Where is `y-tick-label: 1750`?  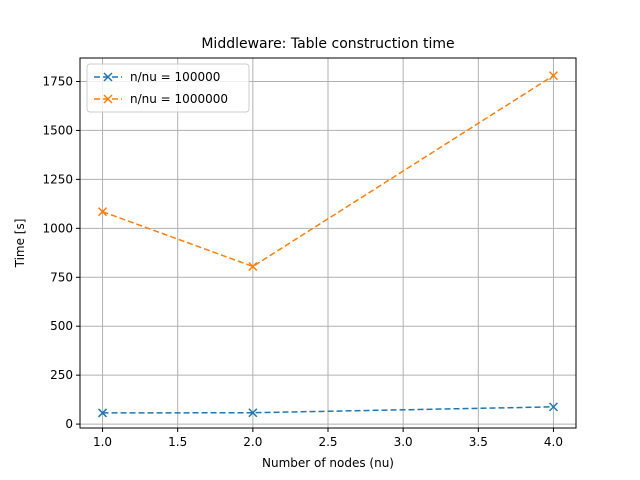 y-tick-label: 1750 is located at coordinates (57, 81).